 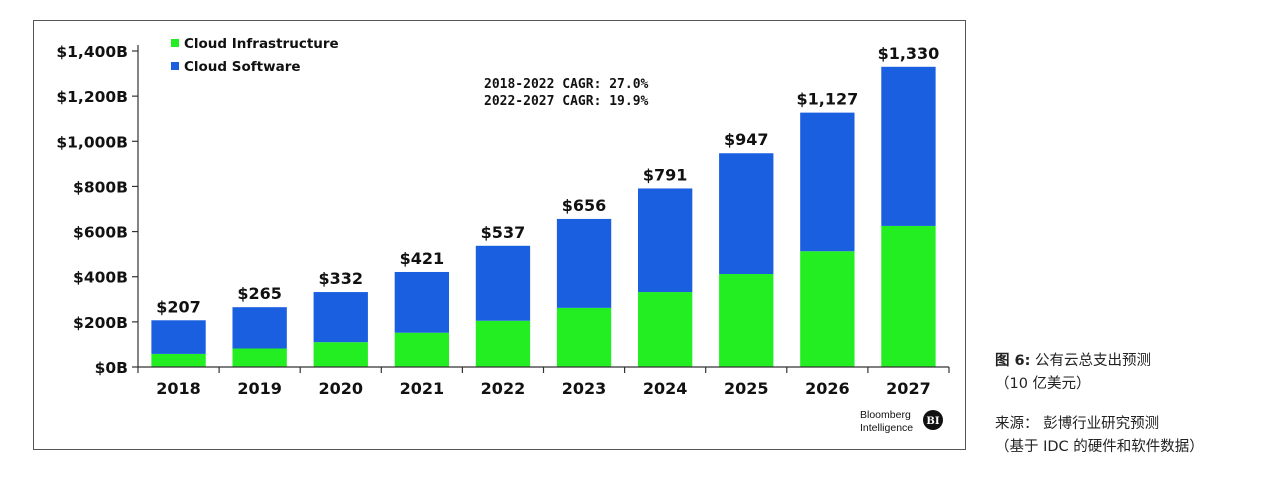 What do you see at coordinates (886, 428) in the screenshot?
I see `brand-line-2: Intelligence` at bounding box center [886, 428].